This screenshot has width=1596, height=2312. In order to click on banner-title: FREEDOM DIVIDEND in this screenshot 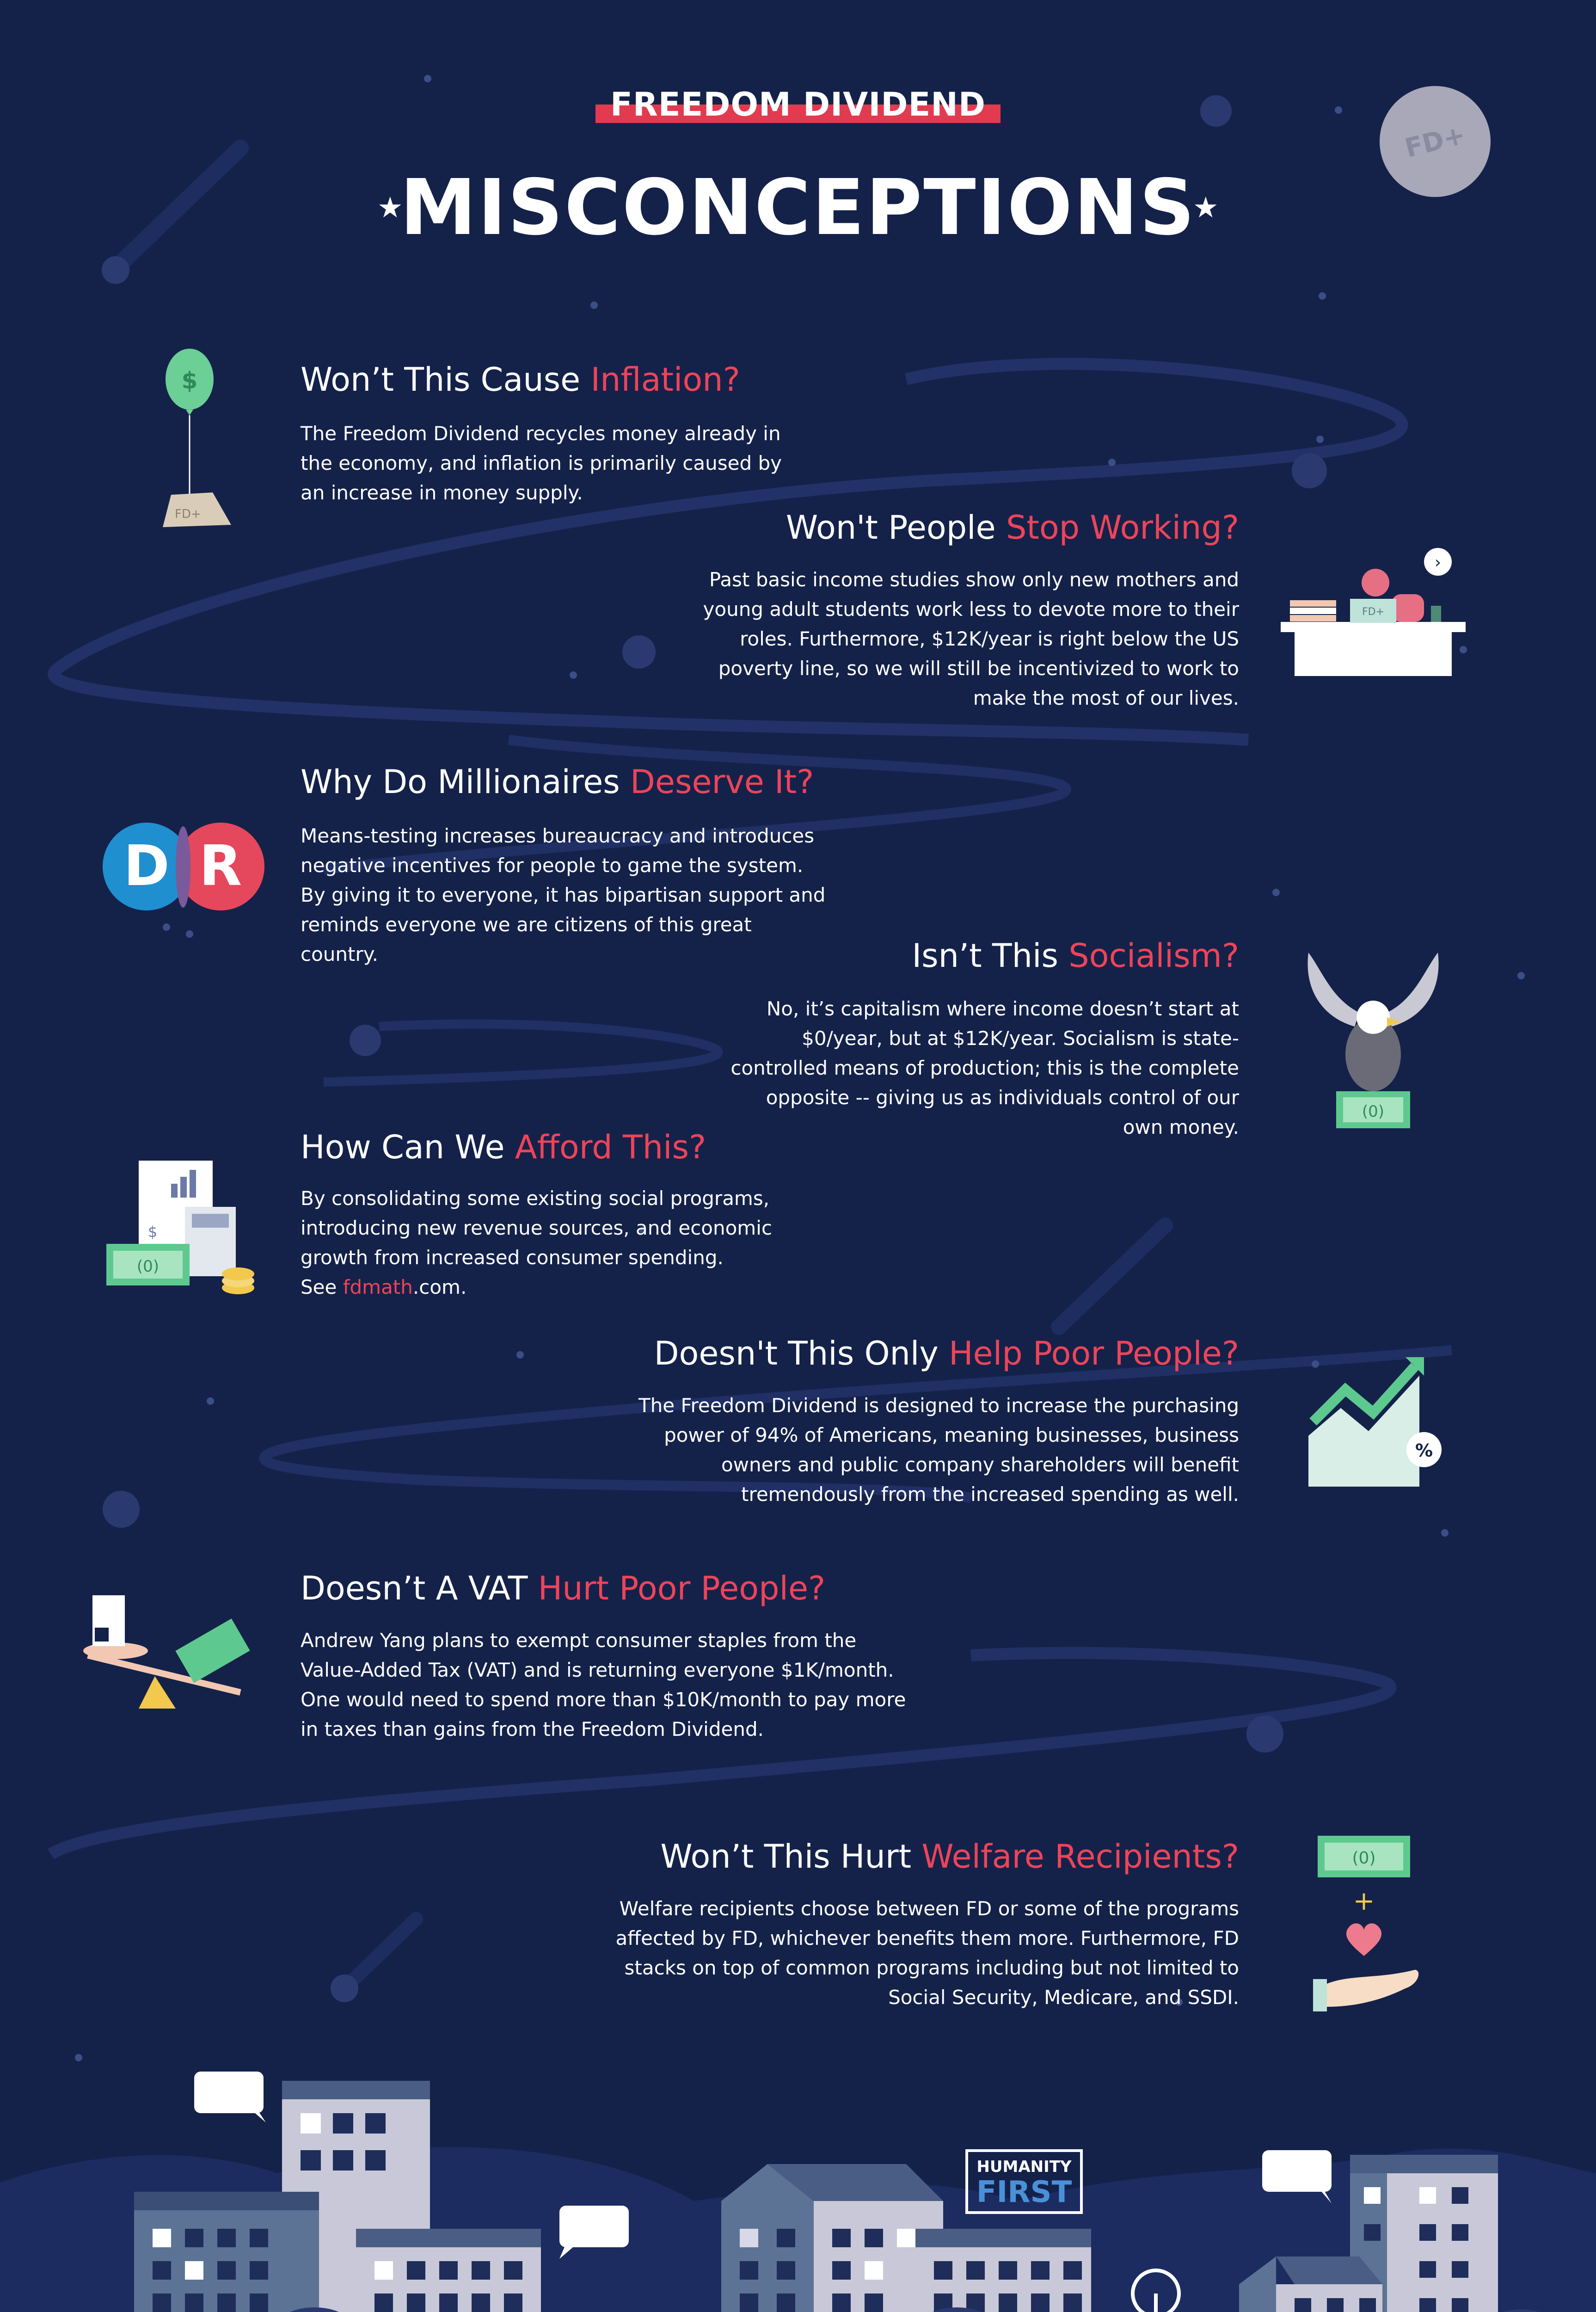, I will do `click(798, 104)`.